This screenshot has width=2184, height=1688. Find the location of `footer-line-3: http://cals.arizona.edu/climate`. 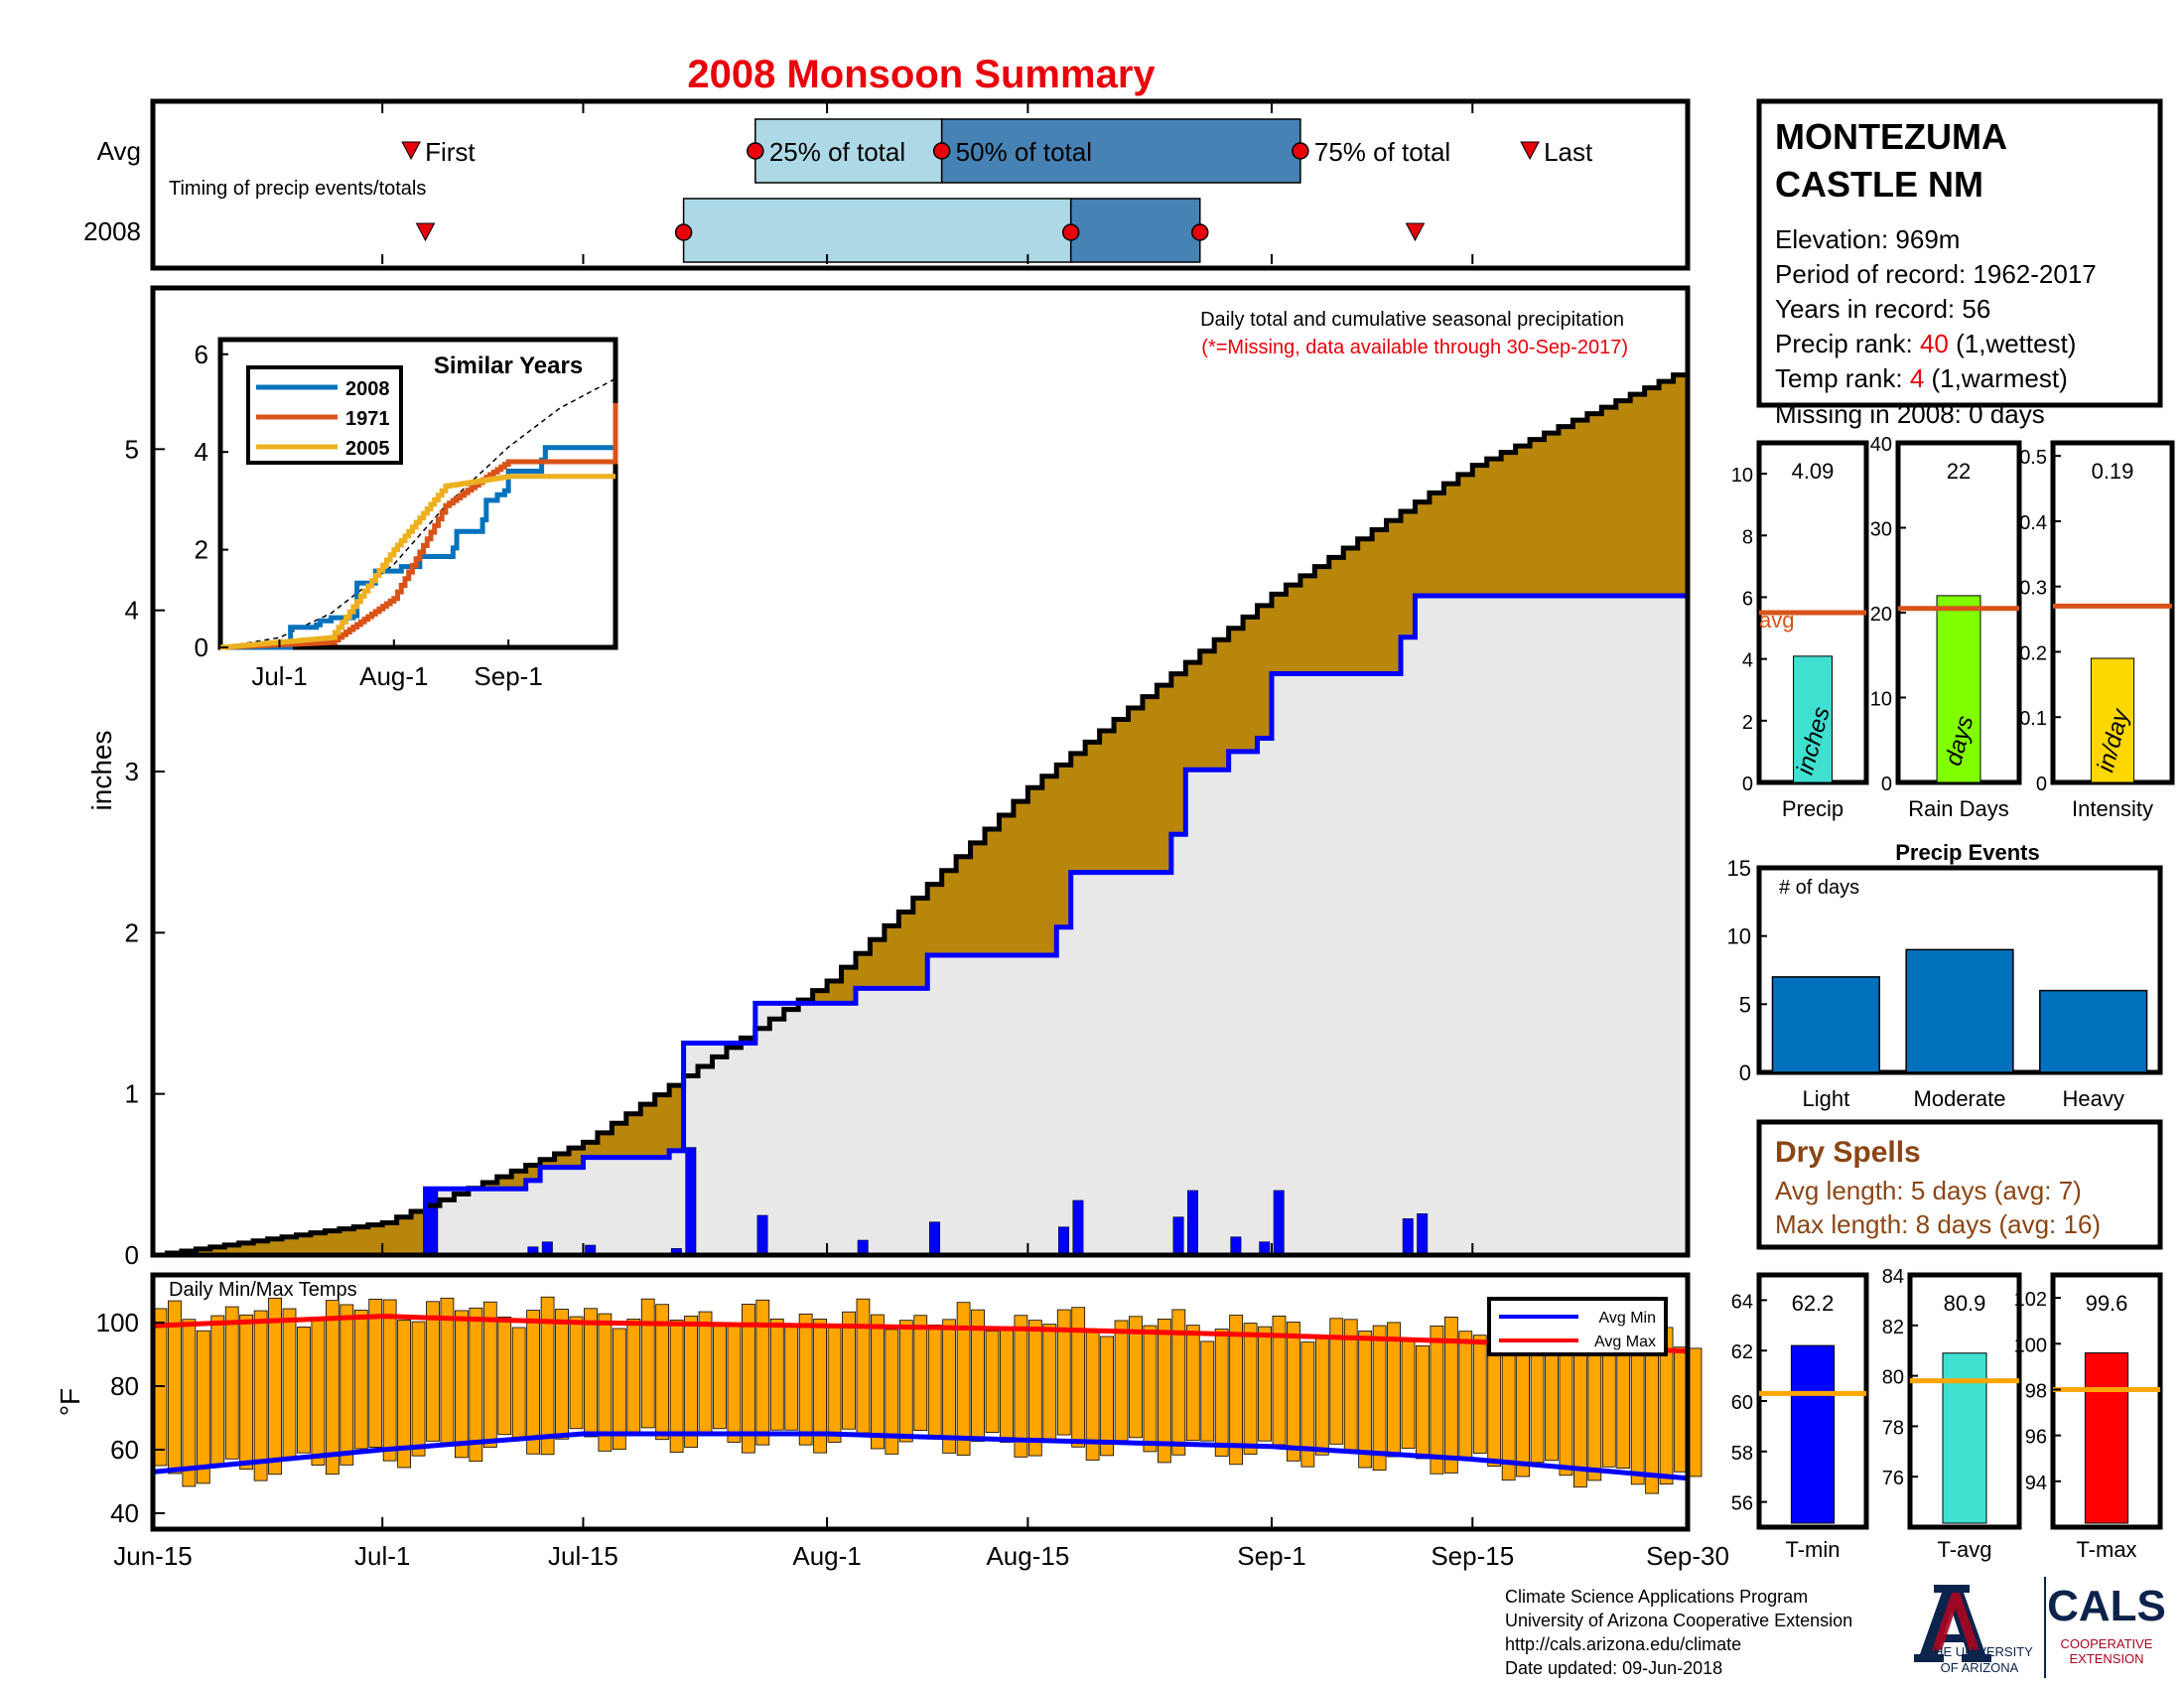

footer-line-3: http://cals.arizona.edu/climate is located at coordinates (1623, 1644).